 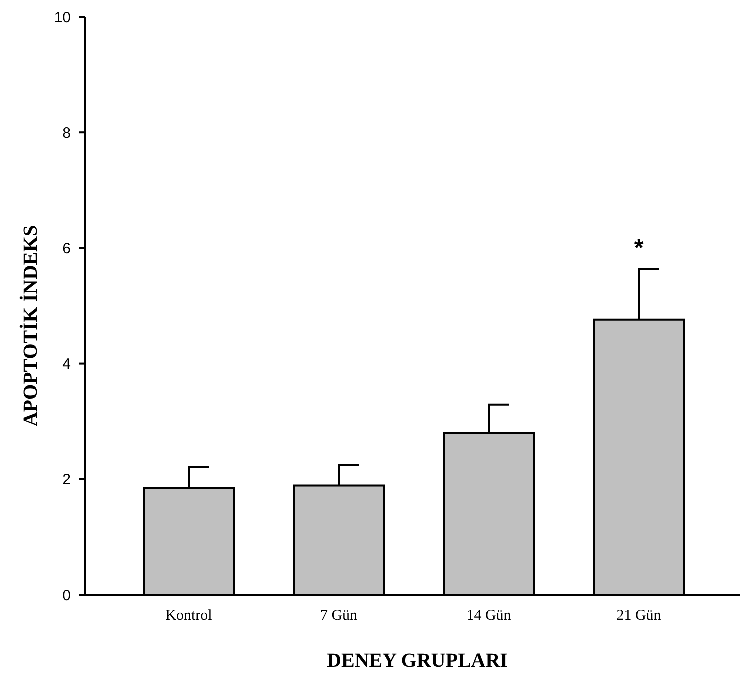 What do you see at coordinates (489, 616) in the screenshot?
I see `x-tick-label: 14 Gün` at bounding box center [489, 616].